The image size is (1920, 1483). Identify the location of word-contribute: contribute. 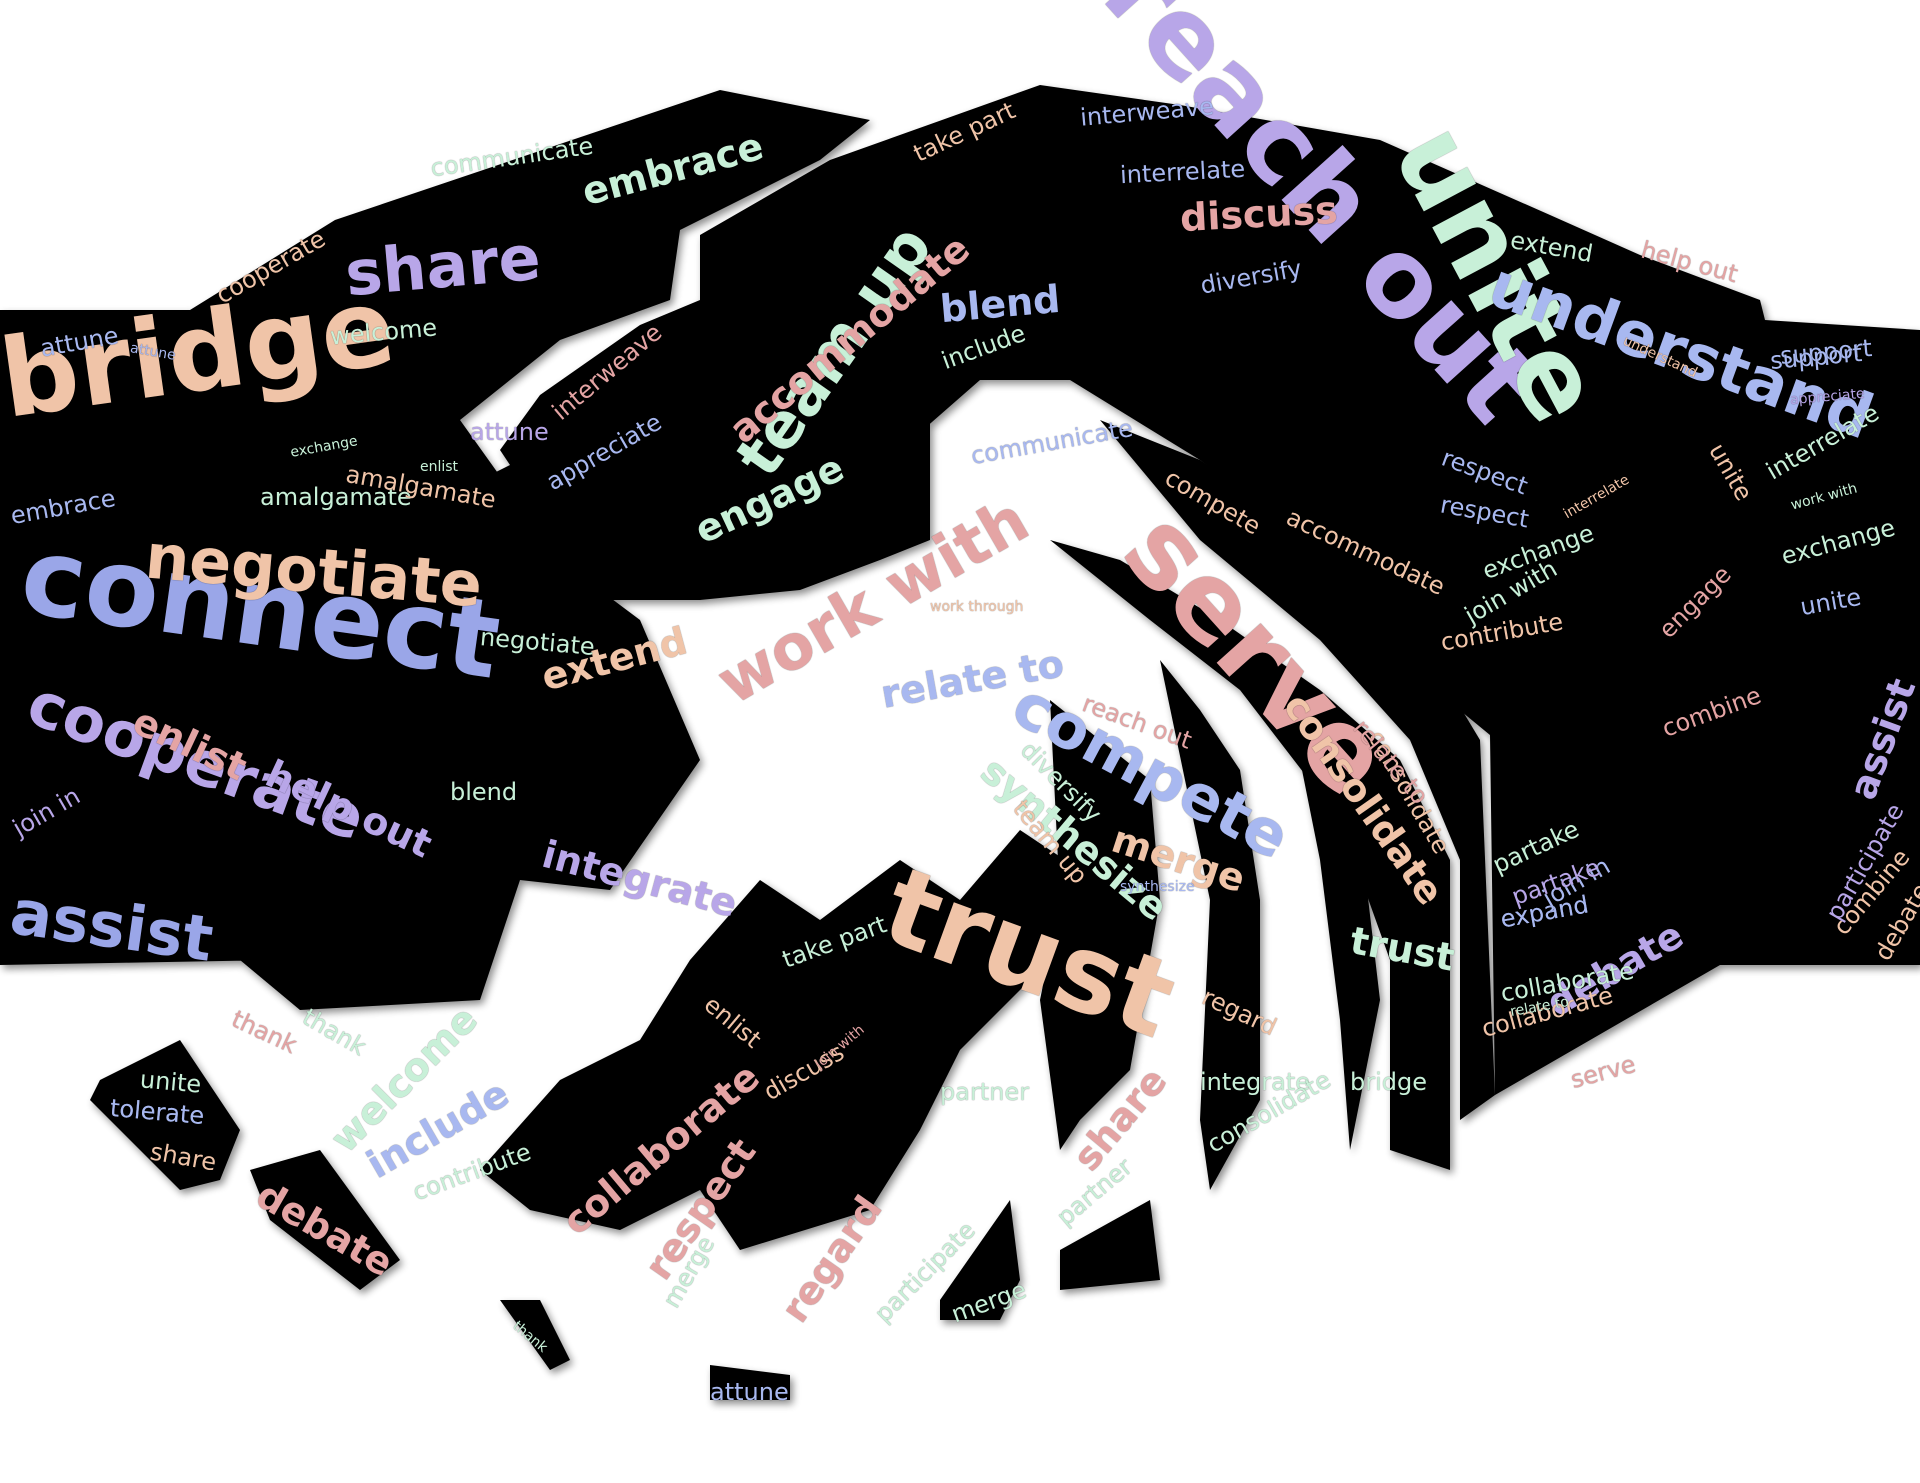
(1502, 632).